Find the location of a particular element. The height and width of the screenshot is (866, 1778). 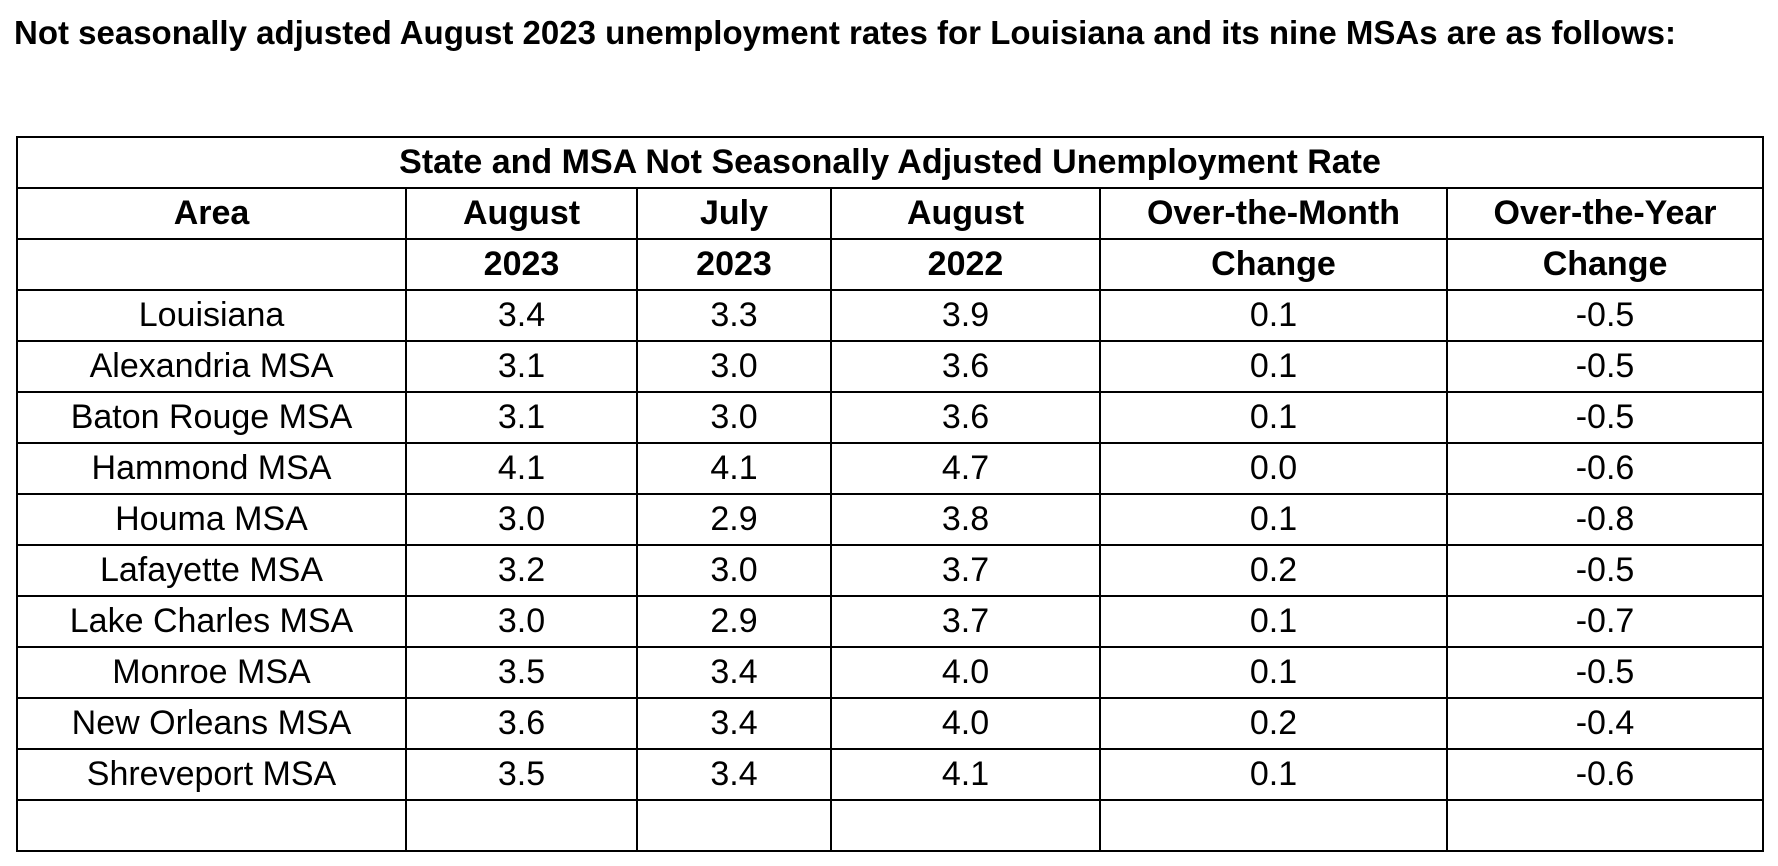

column-subheader-over-the-year: Change is located at coordinates (1605, 264).